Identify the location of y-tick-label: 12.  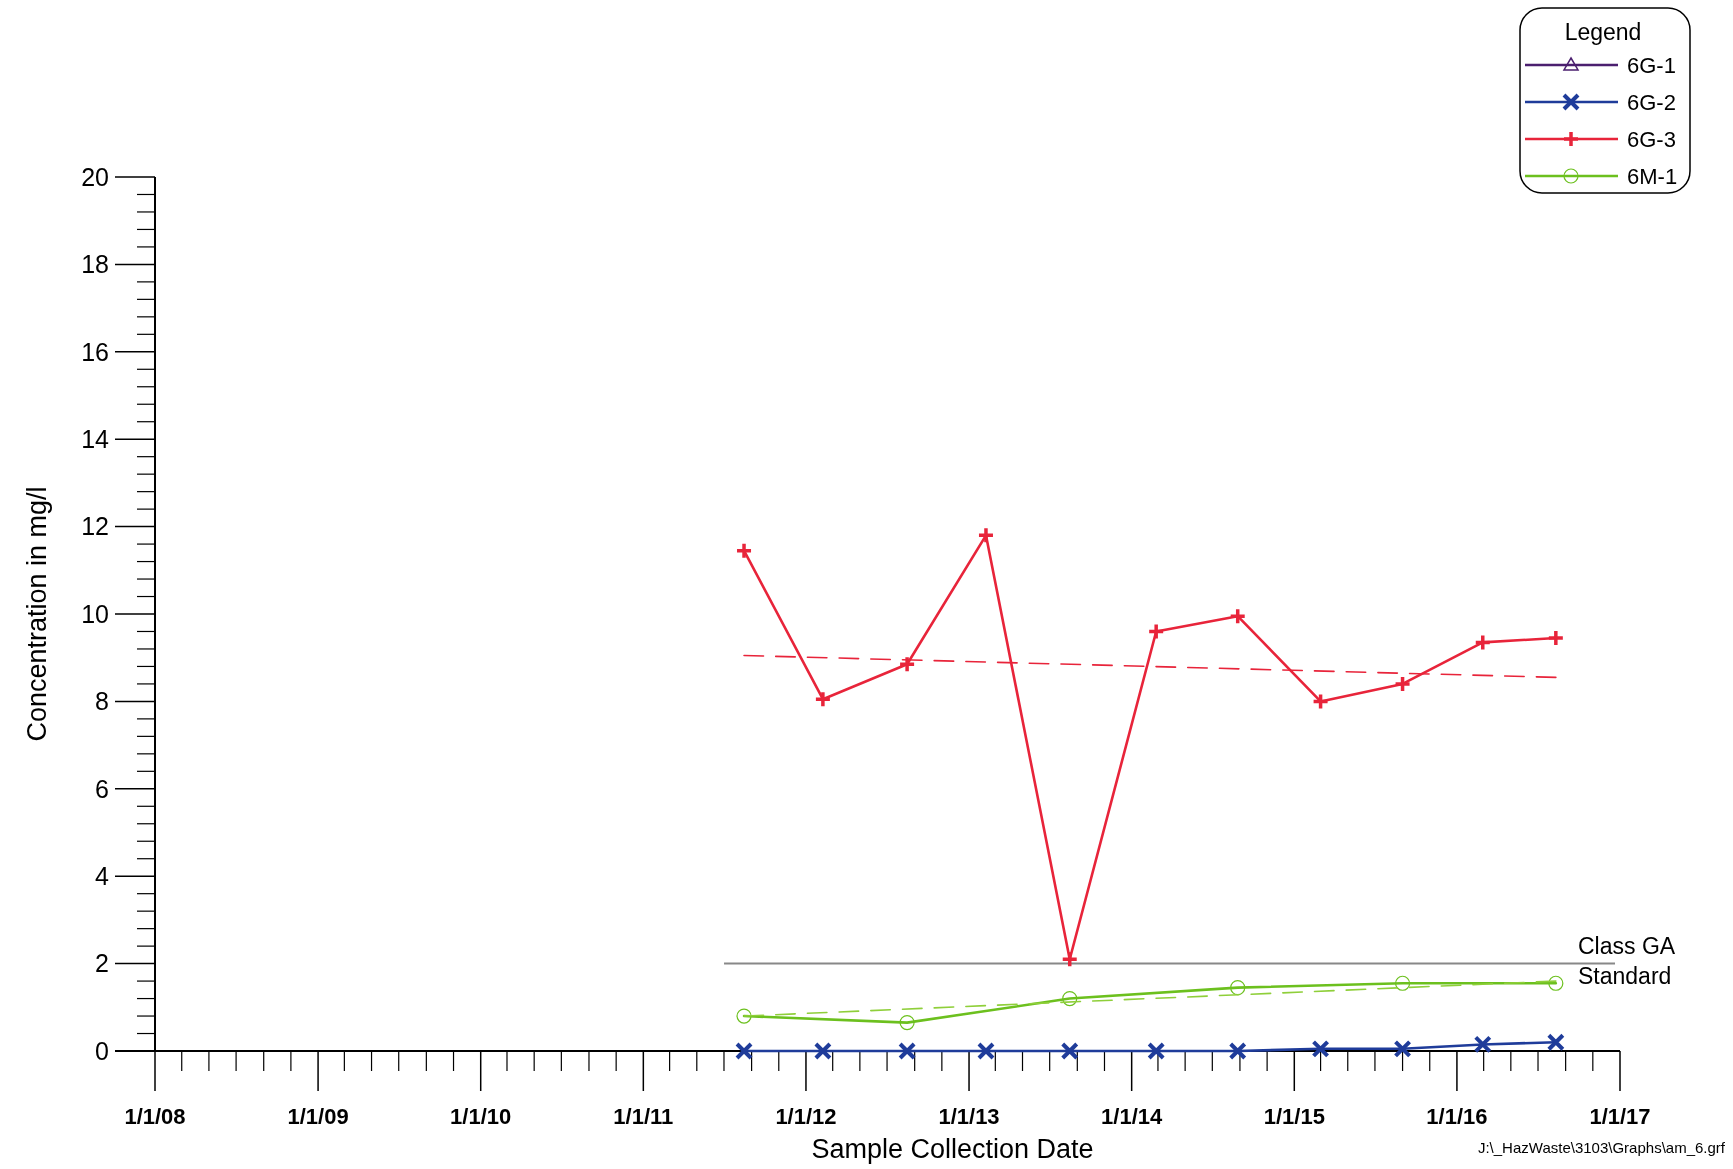
(95, 526).